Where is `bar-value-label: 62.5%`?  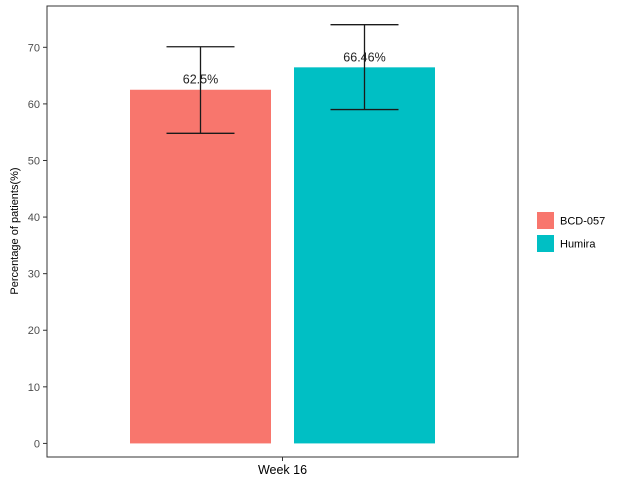 bar-value-label: 62.5% is located at coordinates (200, 80).